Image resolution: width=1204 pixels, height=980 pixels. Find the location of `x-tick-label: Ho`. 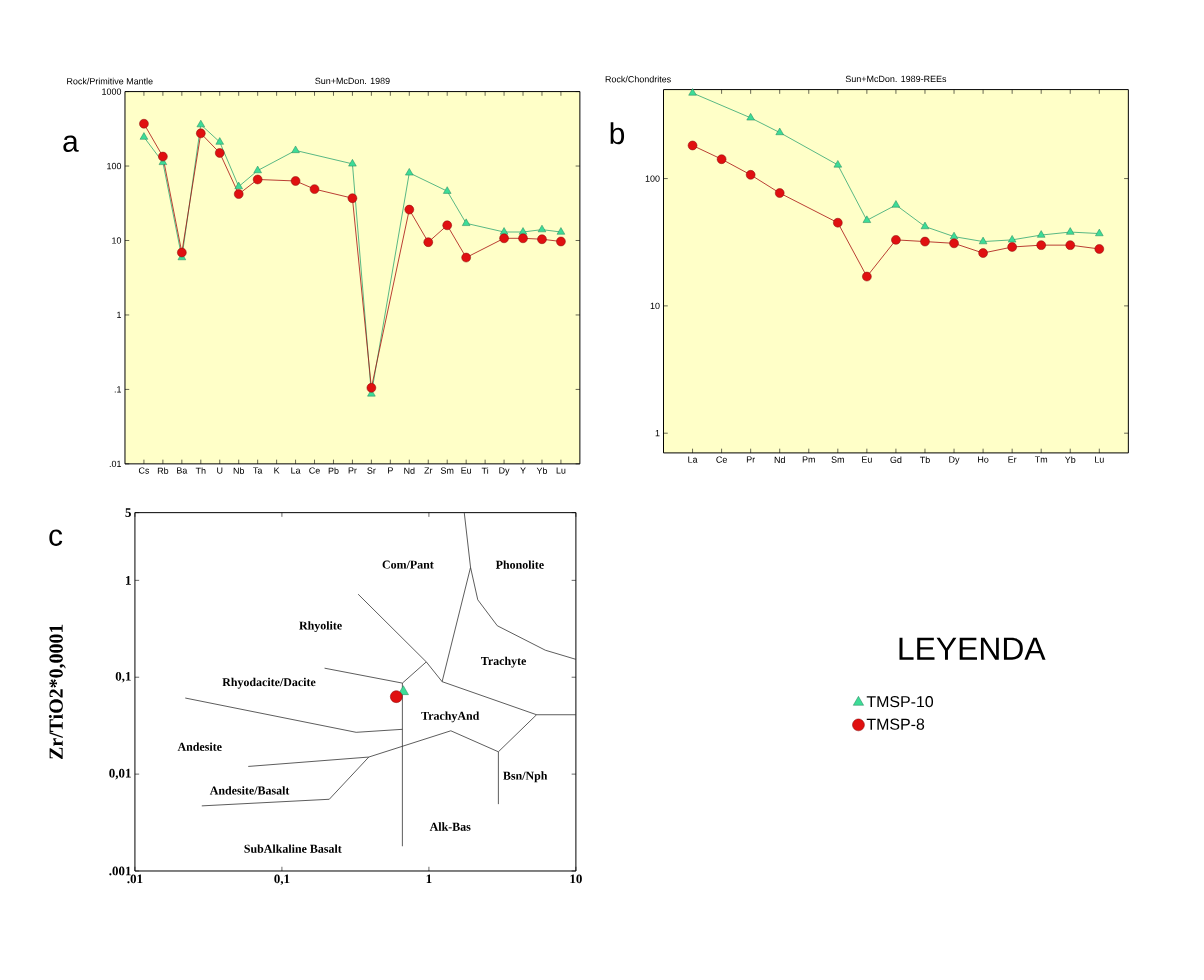

x-tick-label: Ho is located at coordinates (983, 459).